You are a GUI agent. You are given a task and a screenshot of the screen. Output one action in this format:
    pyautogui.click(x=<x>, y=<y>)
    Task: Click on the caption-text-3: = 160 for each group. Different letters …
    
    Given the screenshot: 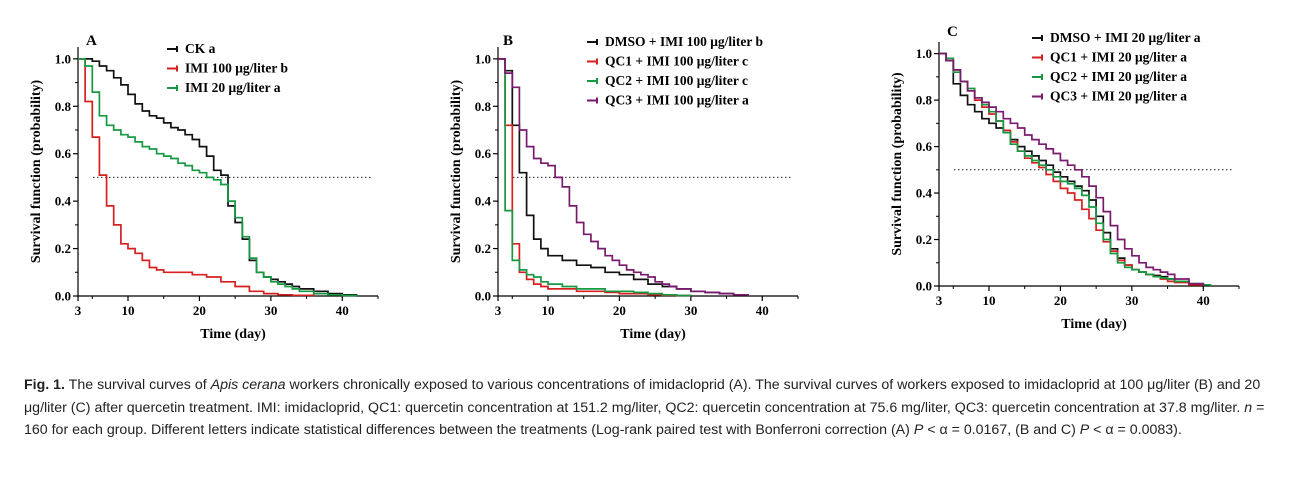 What is the action you would take?
    pyautogui.click(x=644, y=419)
    